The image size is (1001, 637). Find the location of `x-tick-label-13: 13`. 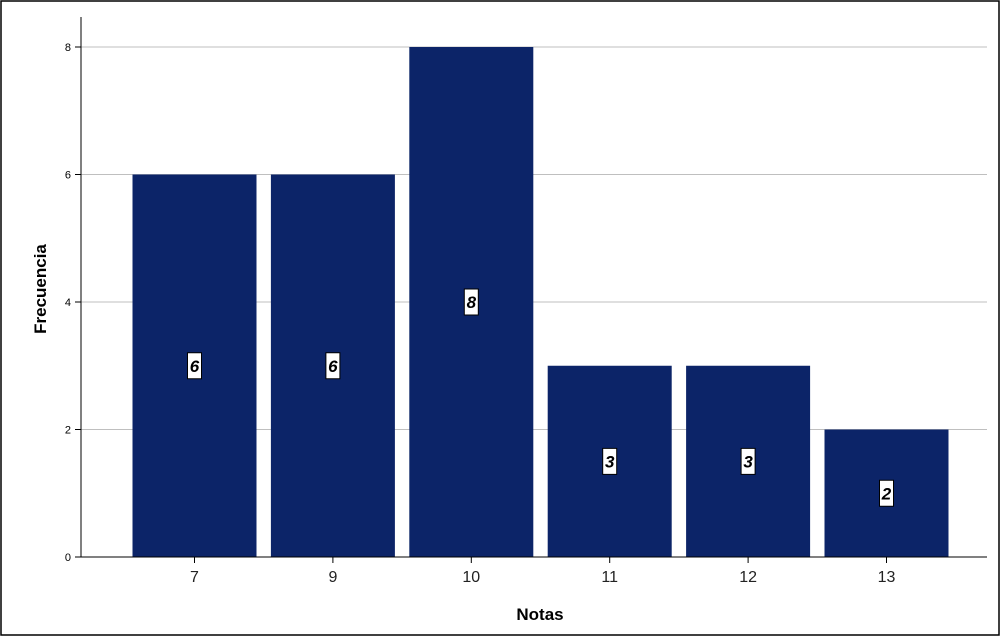

x-tick-label-13: 13 is located at coordinates (887, 577).